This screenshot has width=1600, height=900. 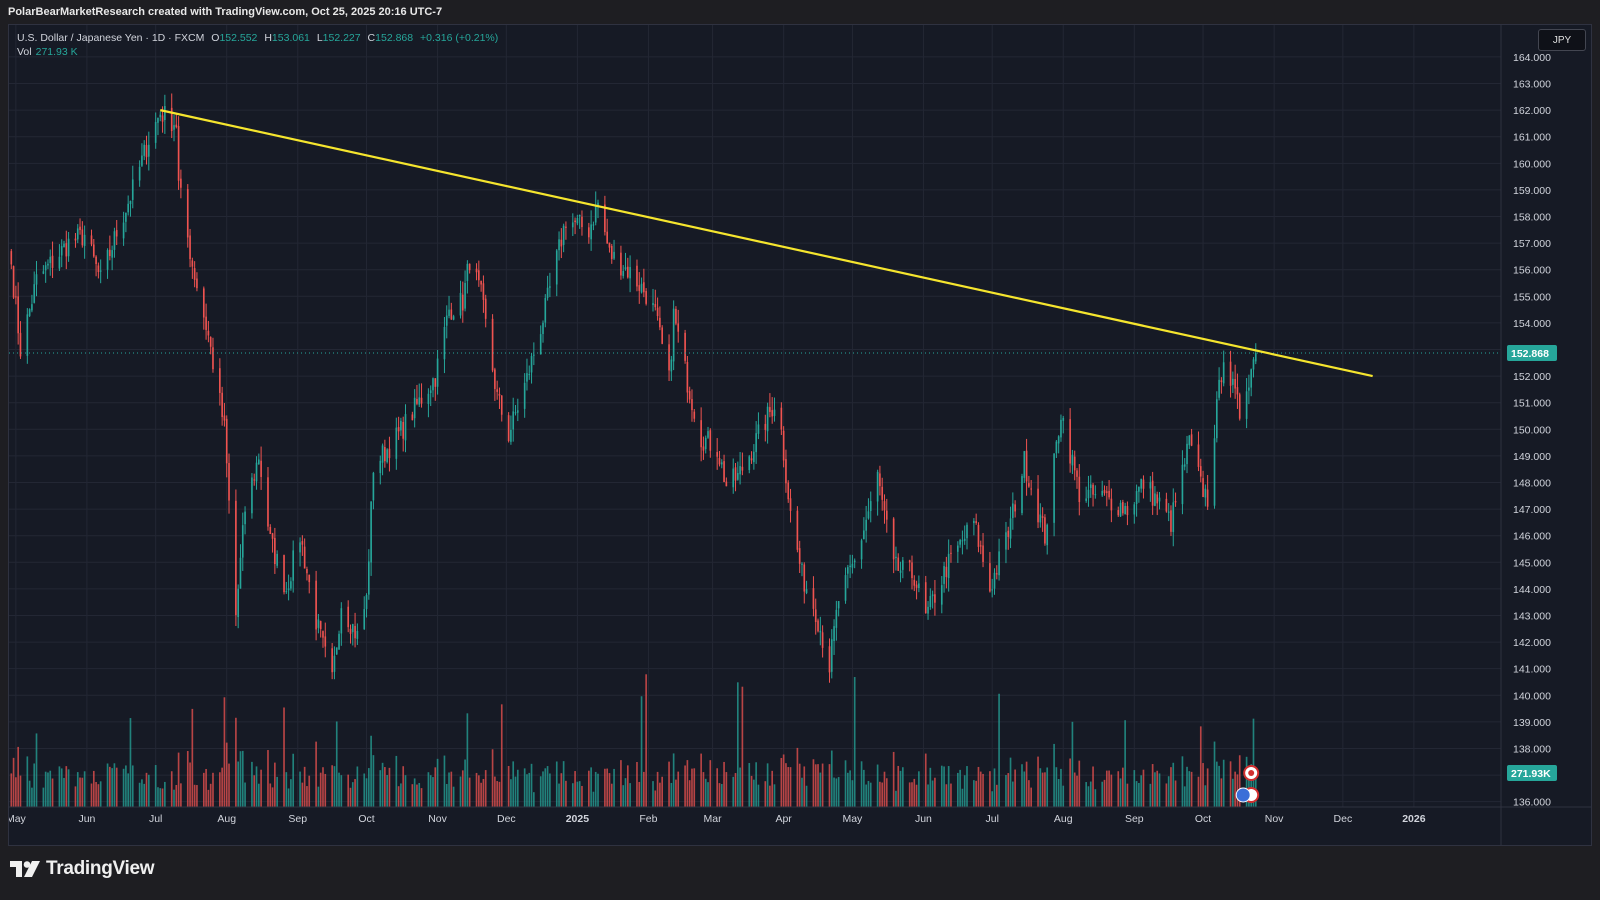 What do you see at coordinates (394, 38) in the screenshot?
I see `close-value: 152.868` at bounding box center [394, 38].